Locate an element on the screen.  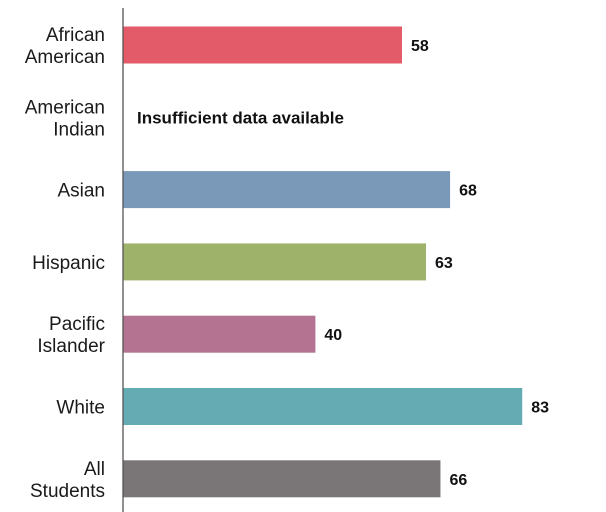
category-label-line: Students is located at coordinates (67, 491).